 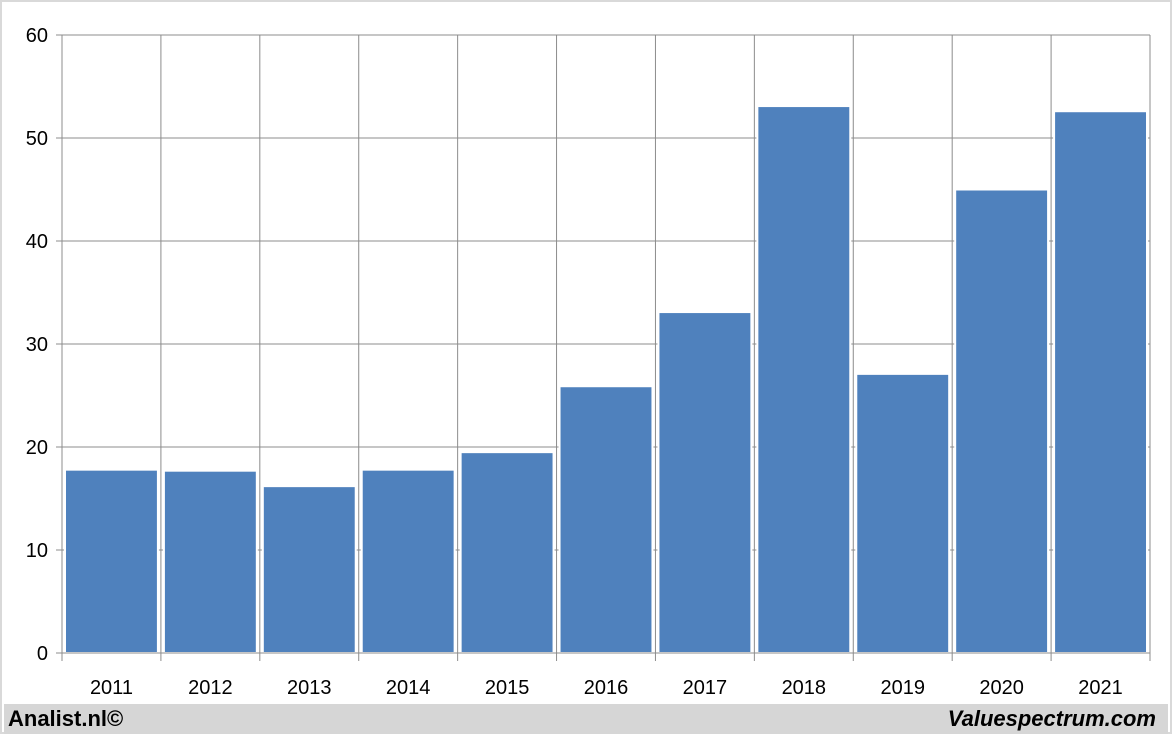 I want to click on bar-2015, so click(x=507, y=552).